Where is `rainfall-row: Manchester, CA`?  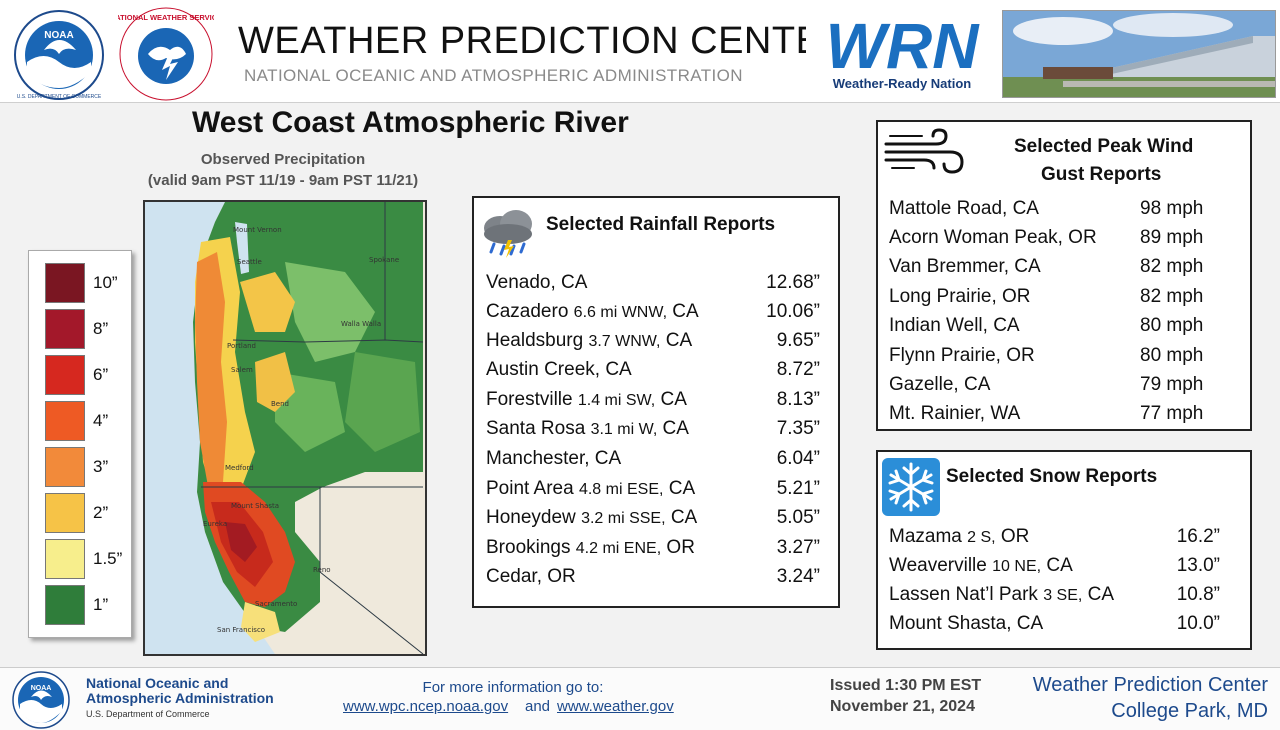 rainfall-row: Manchester, CA is located at coordinates (553, 459).